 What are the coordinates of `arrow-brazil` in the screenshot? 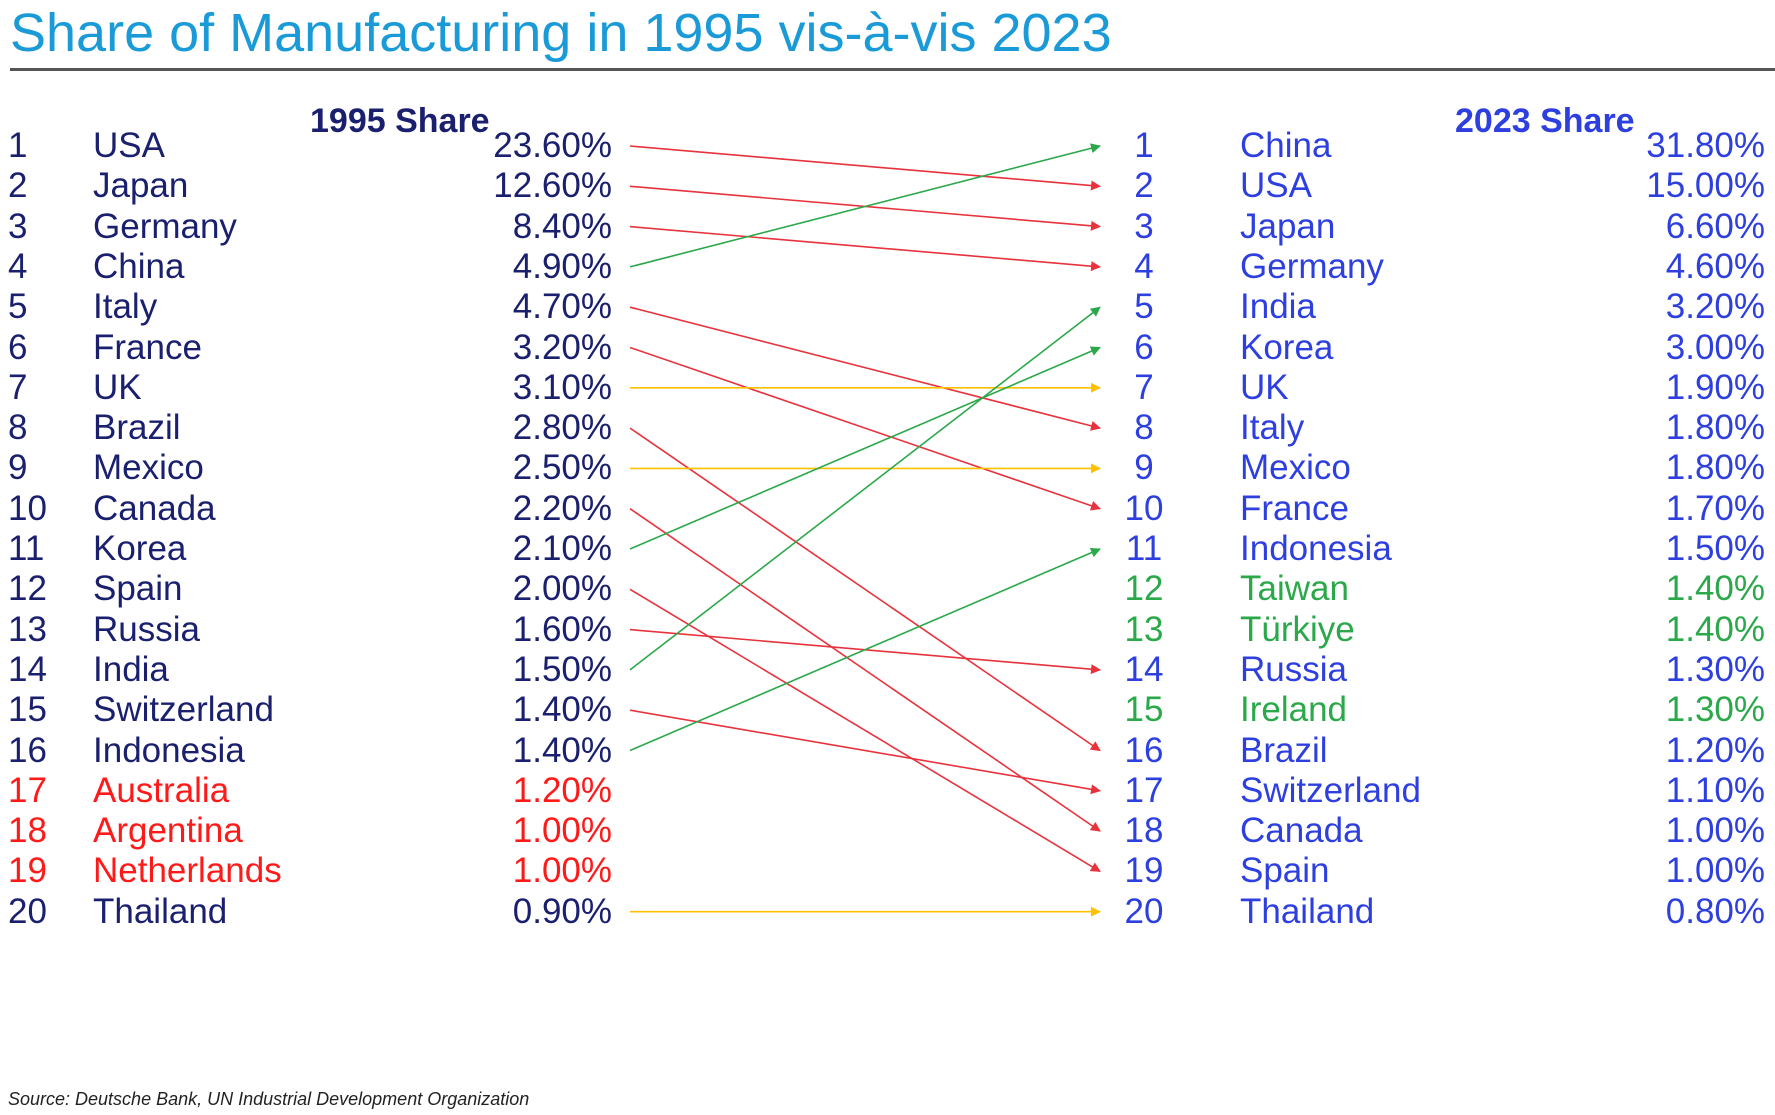 It's located at (865, 589).